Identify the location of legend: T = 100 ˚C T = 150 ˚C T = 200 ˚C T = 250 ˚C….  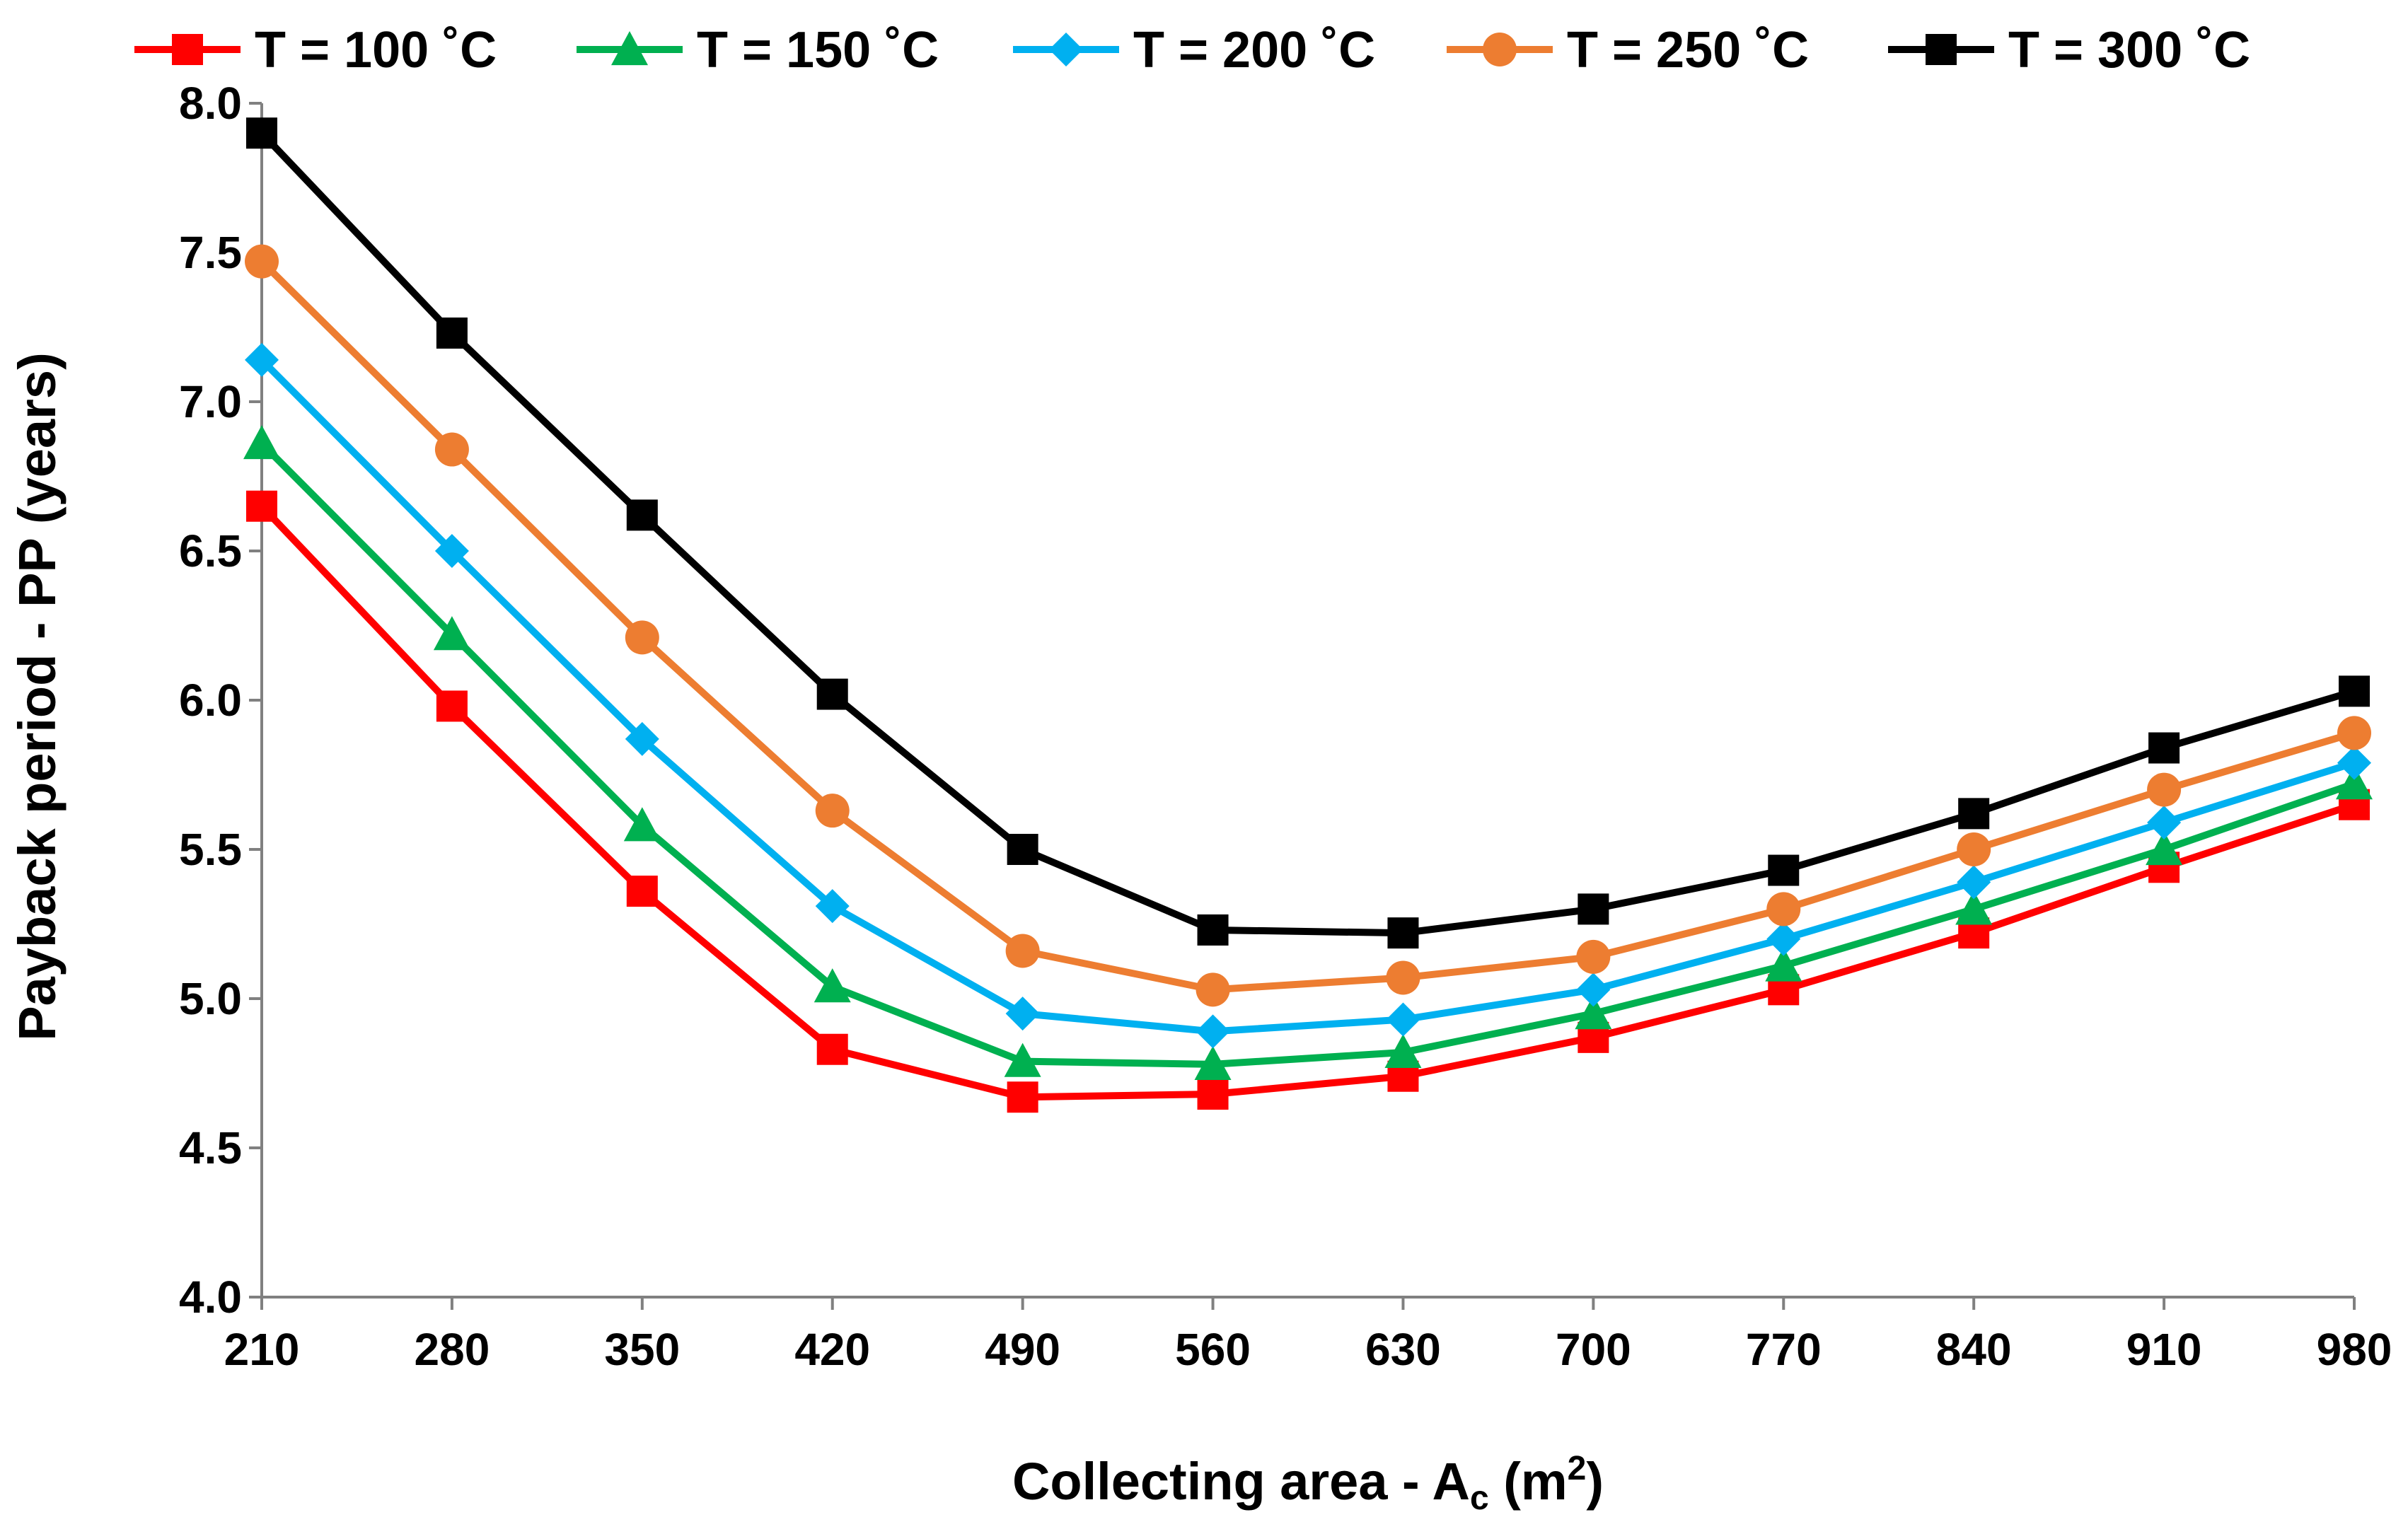
(1192, 50).